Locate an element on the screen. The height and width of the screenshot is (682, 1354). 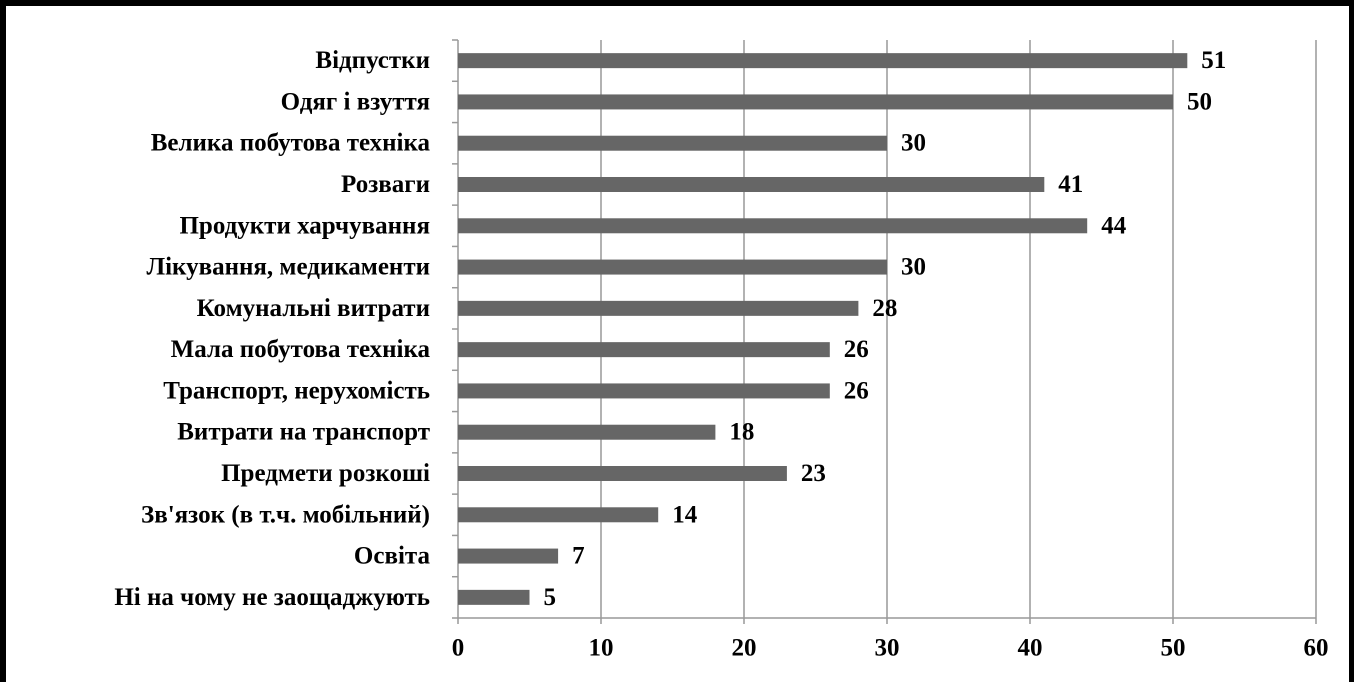
value-label-14: 5 is located at coordinates (550, 597).